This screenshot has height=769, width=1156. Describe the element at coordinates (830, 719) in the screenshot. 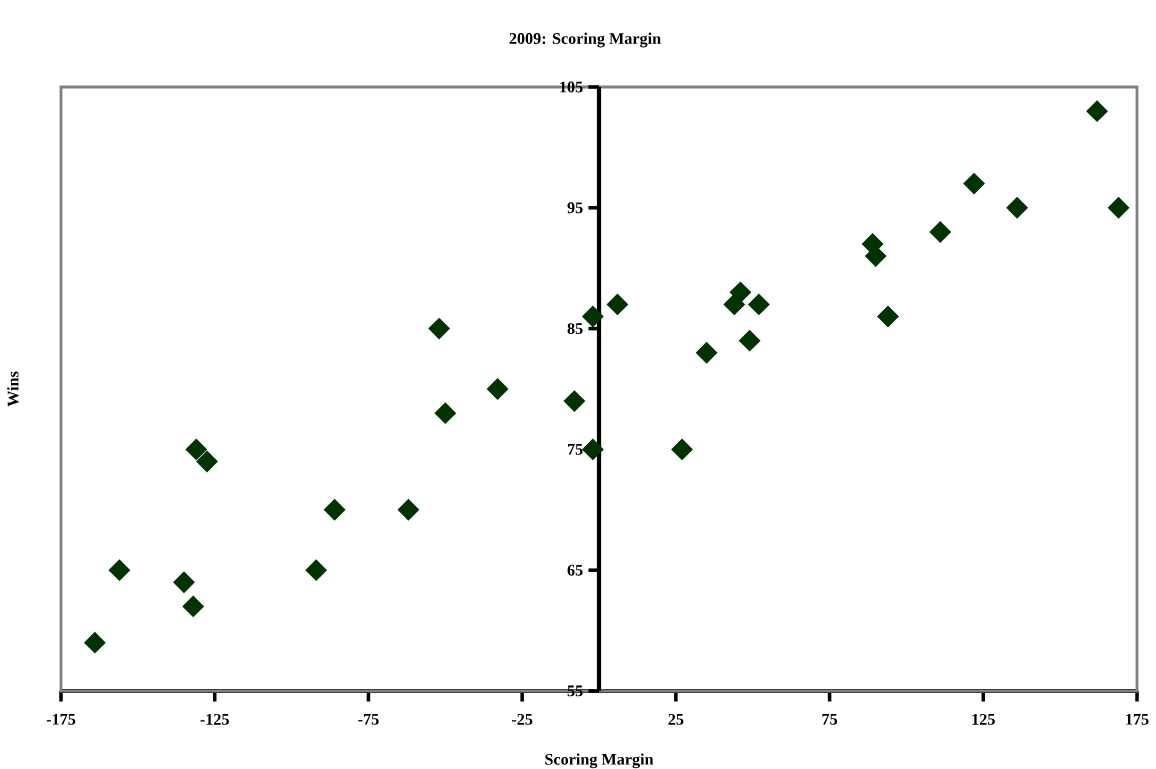

I see `x-tick-label: 75` at that location.